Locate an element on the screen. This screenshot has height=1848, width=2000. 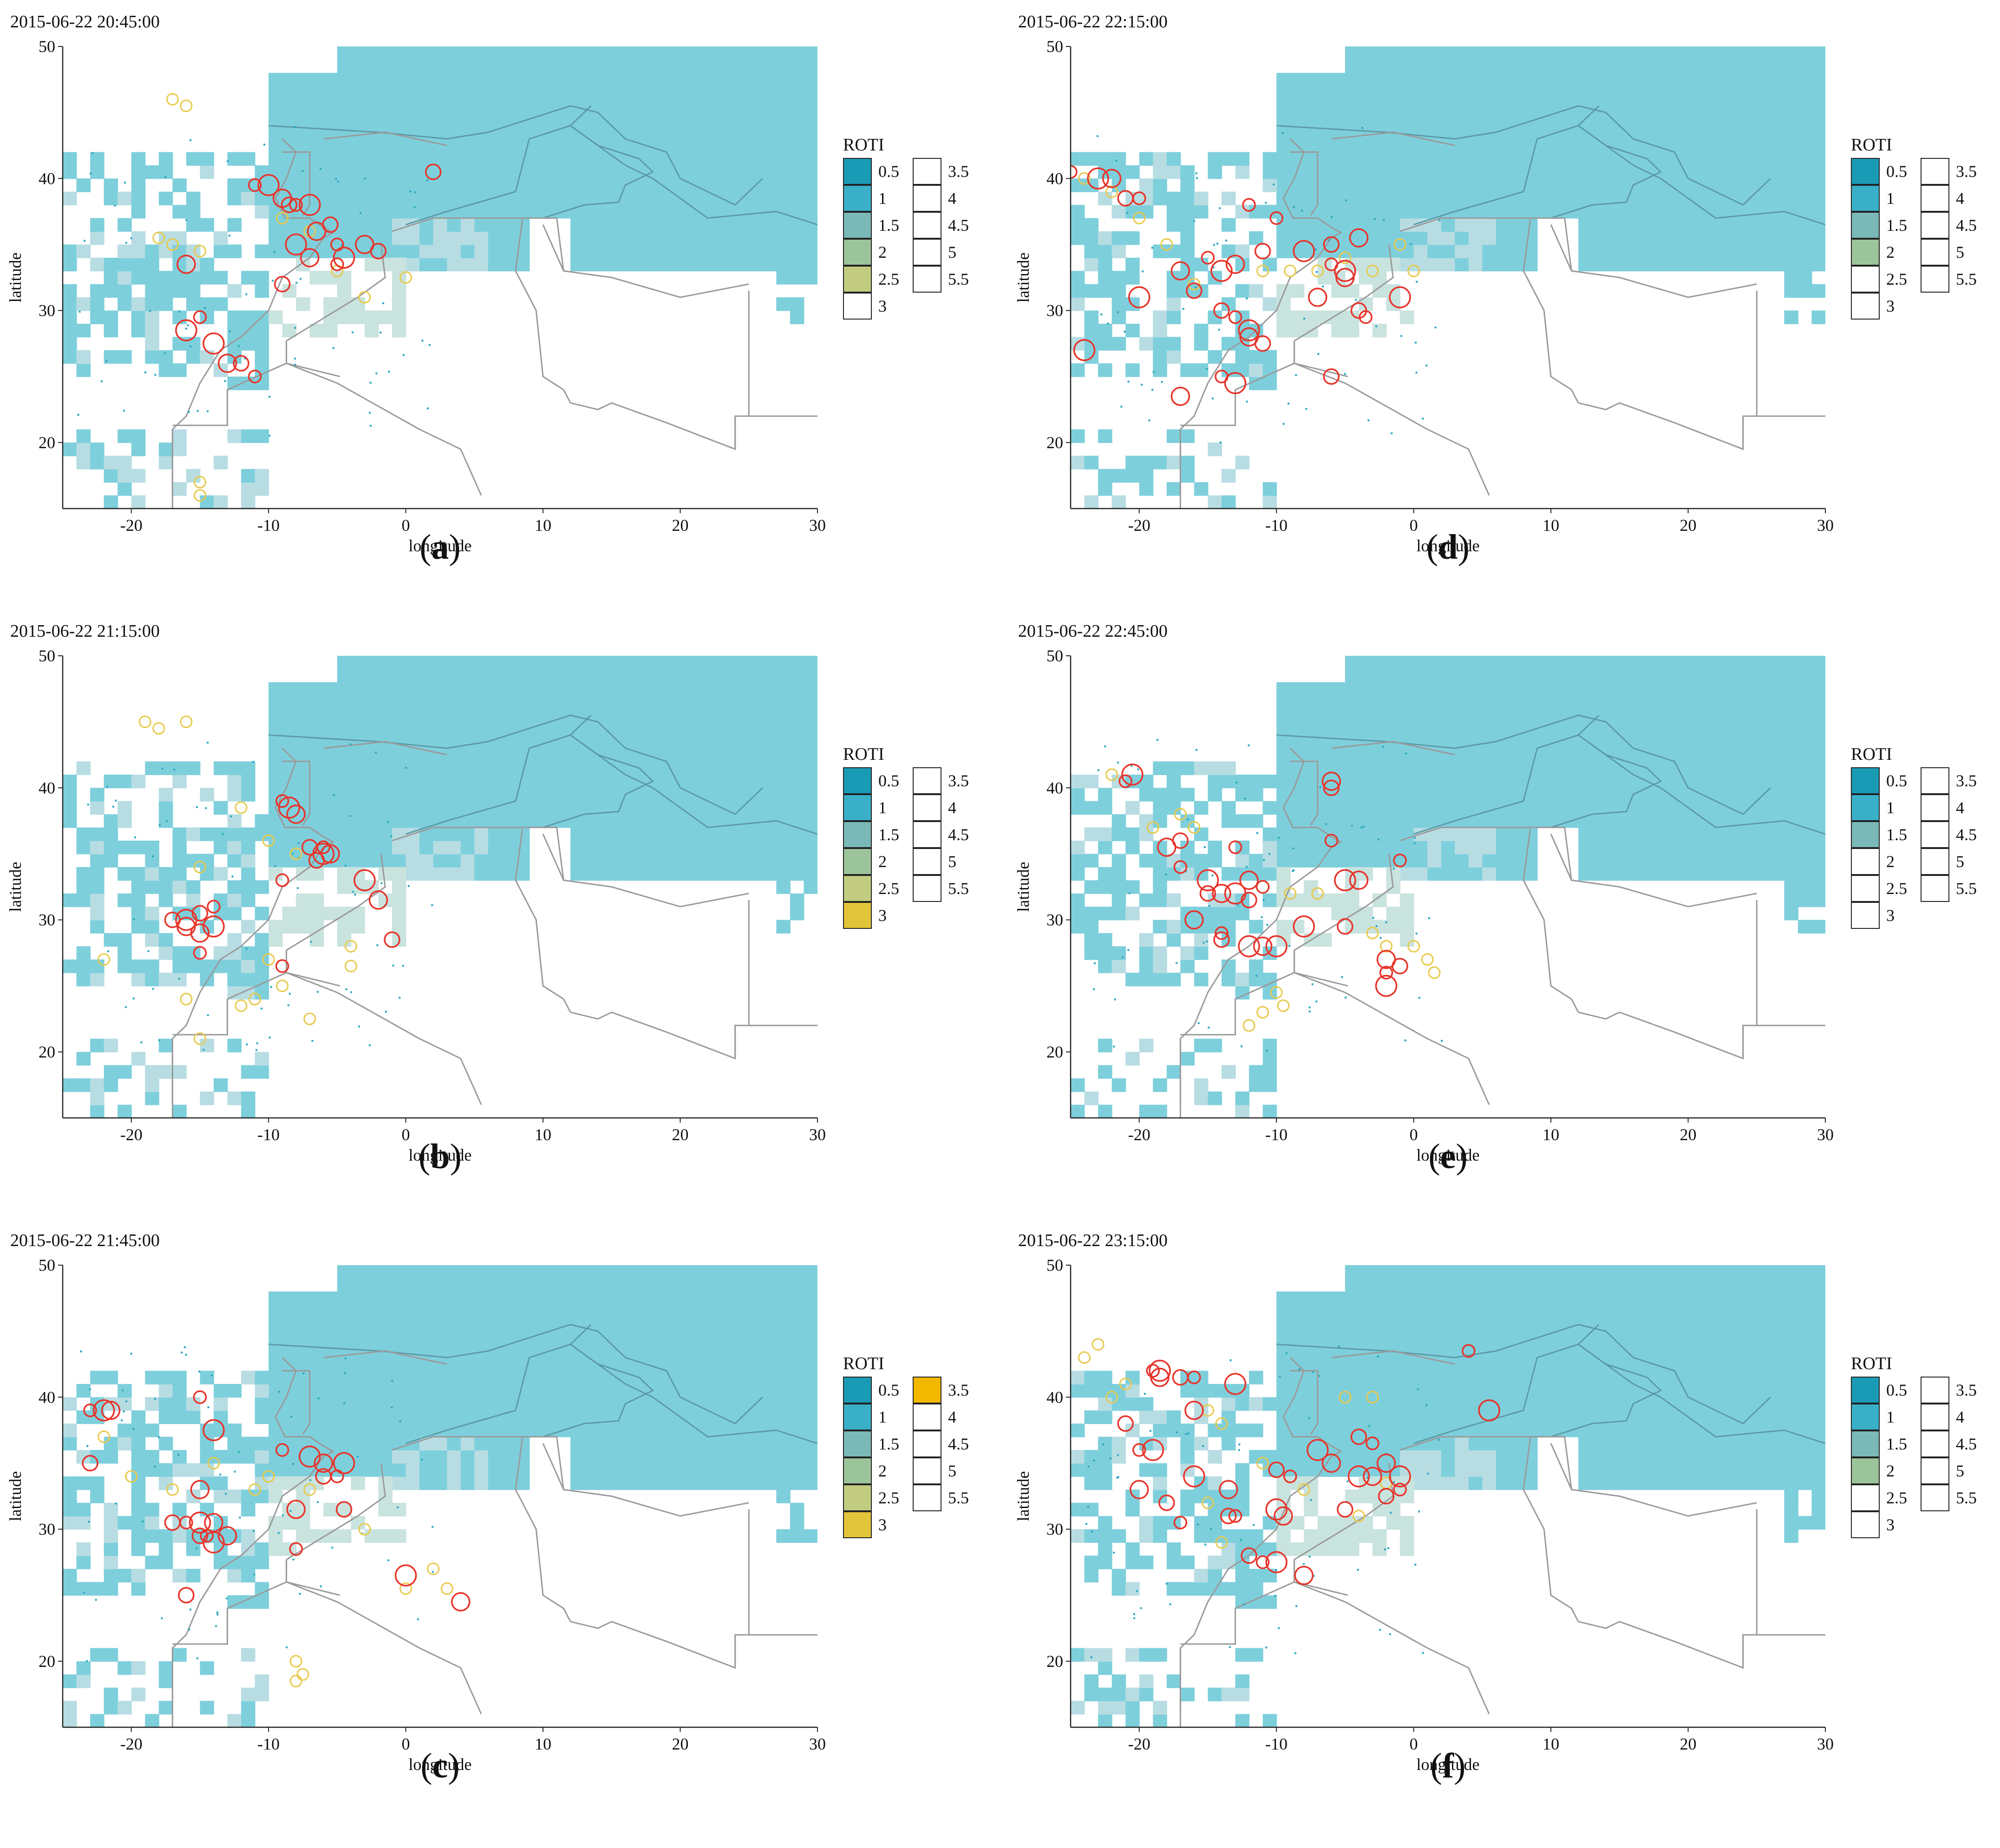
map-svg: -20 -10 0 10 20 30 20 30 40 50 longitude latitude is located at coordinates (1424, 1515).